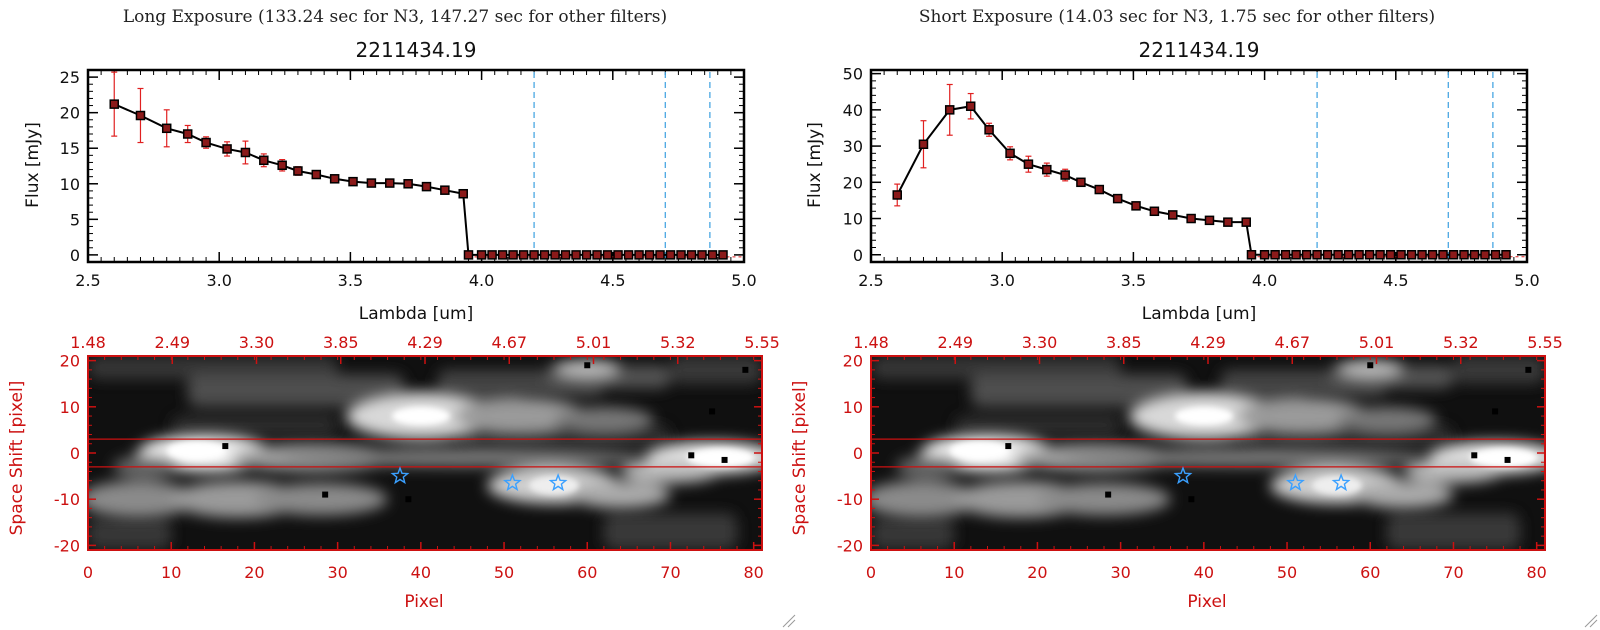  Describe the element at coordinates (1206, 602) in the screenshot. I see `short-image-x-label: Pixel` at that location.